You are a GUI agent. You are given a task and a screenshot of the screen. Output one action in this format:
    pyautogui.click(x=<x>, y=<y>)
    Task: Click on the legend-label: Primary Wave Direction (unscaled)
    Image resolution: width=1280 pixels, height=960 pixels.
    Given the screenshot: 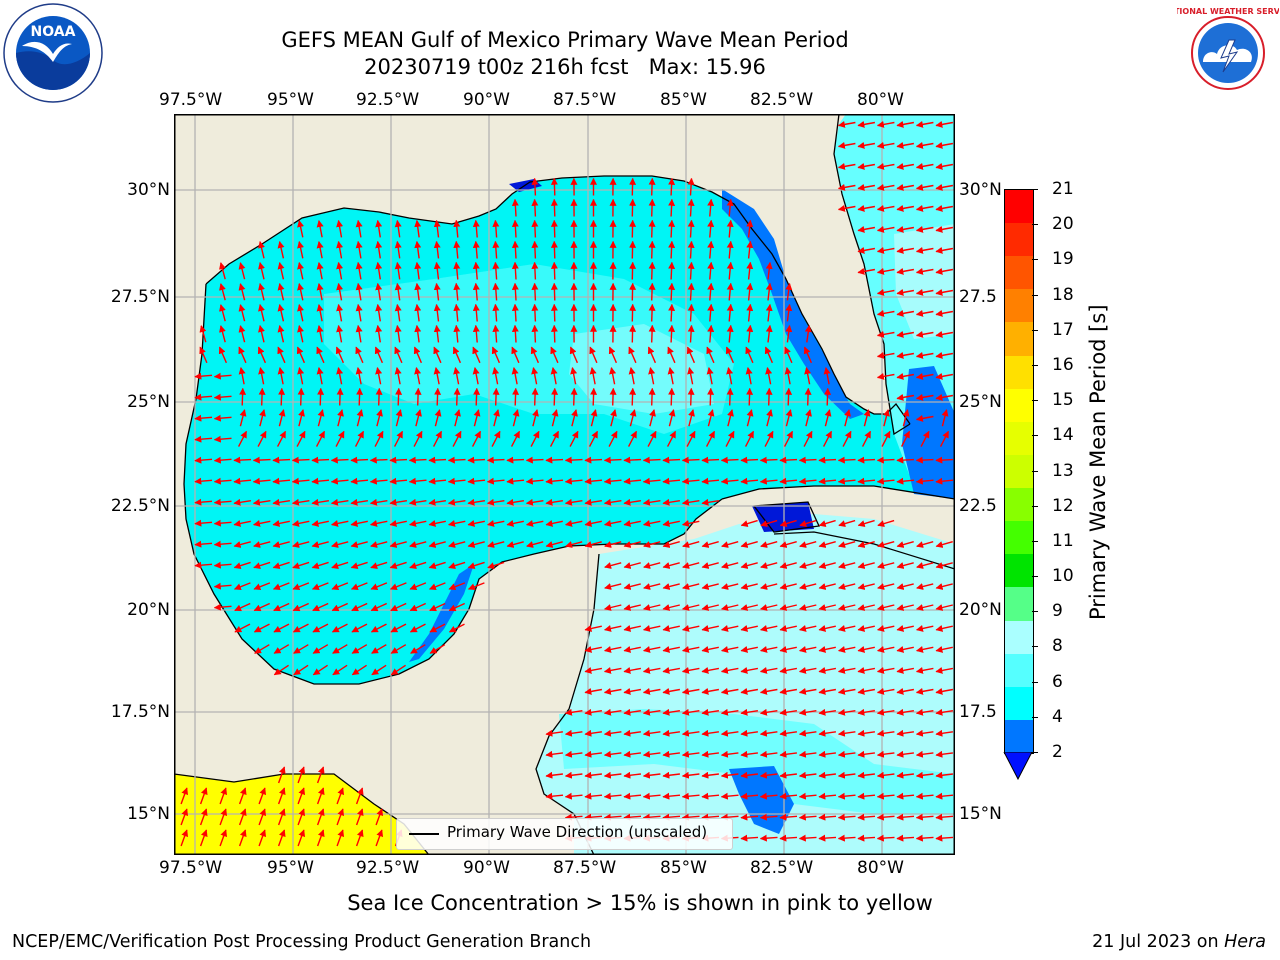 What is the action you would take?
    pyautogui.click(x=577, y=832)
    